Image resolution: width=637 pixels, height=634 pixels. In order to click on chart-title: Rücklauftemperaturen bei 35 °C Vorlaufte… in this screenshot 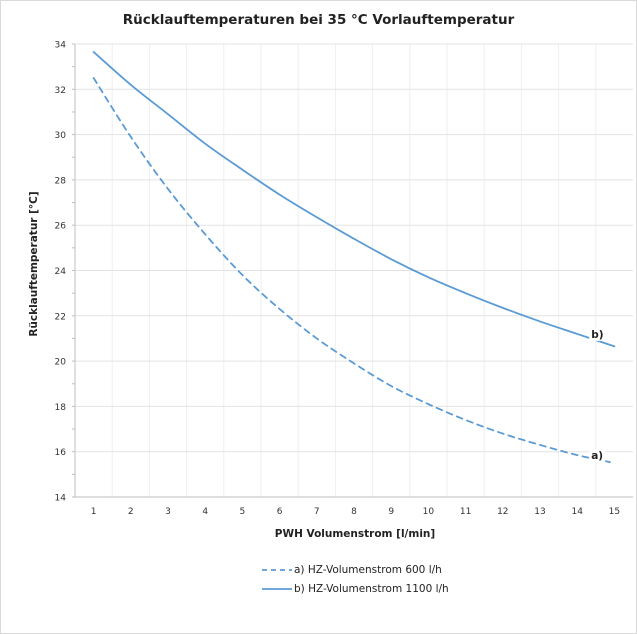, I will do `click(318, 20)`.